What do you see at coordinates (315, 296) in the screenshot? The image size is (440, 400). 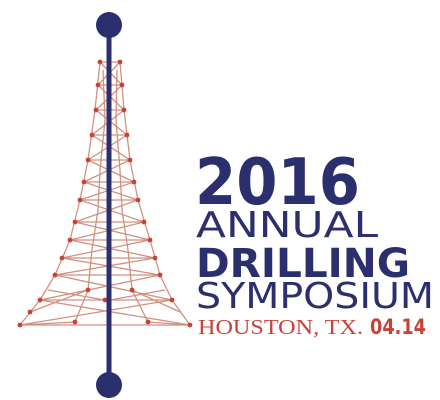 I see `event-line-symposium: SYMPOSIUM` at bounding box center [315, 296].